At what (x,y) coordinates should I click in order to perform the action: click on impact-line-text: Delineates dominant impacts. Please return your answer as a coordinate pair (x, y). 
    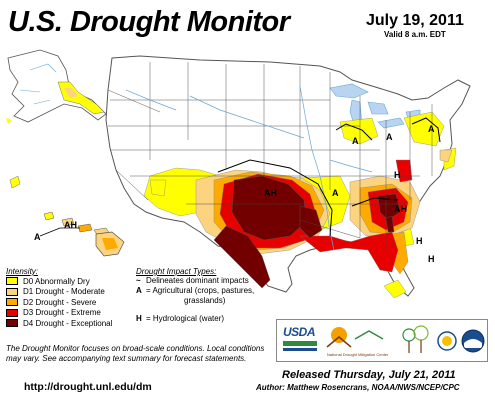
    Looking at the image, I should click on (197, 280).